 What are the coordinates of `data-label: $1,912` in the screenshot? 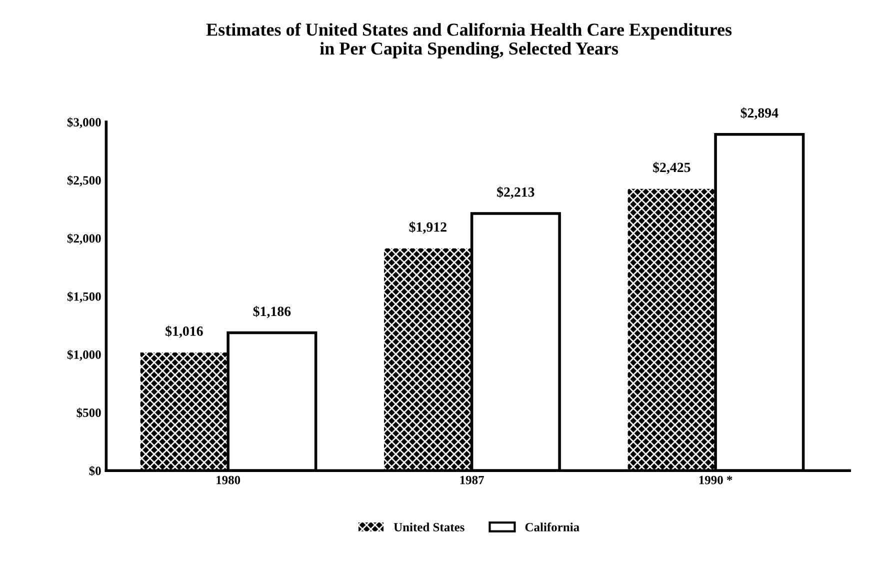 It's located at (427, 228).